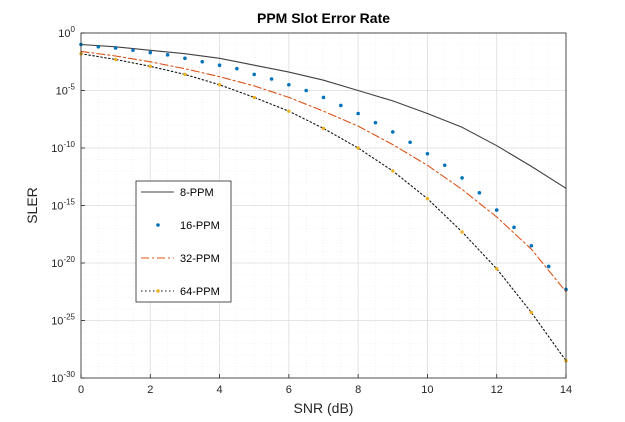  Describe the element at coordinates (220, 390) in the screenshot. I see `x-tick-label: 4` at that location.